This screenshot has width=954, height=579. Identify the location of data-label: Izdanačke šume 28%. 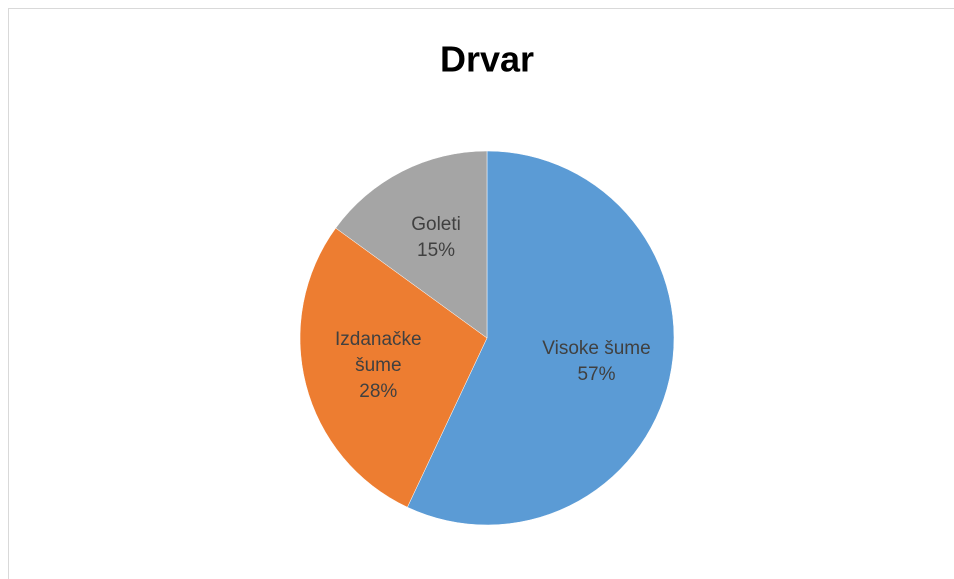
(378, 366).